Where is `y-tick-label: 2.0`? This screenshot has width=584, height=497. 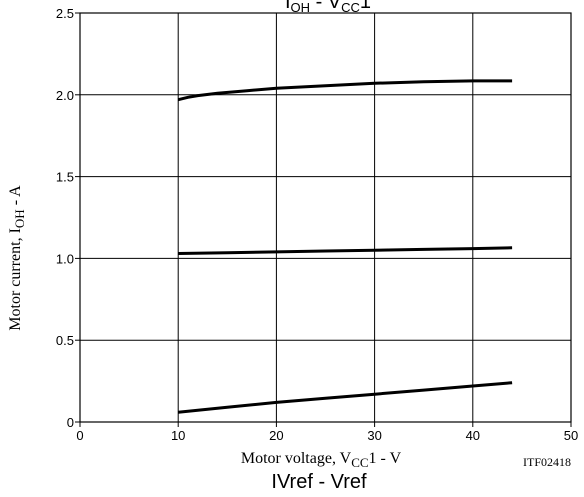
y-tick-label: 2.0 is located at coordinates (65, 95).